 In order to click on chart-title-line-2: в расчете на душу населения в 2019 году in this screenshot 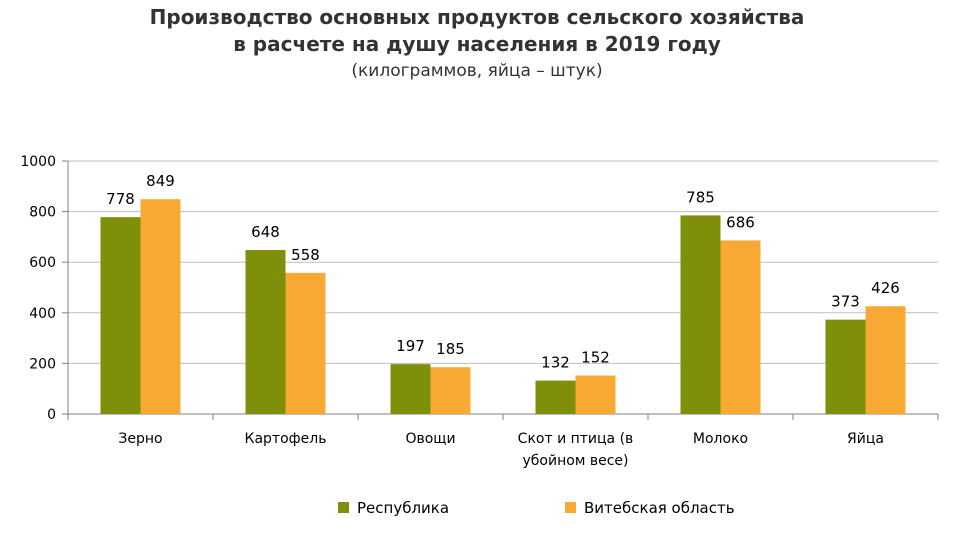, I will do `click(477, 44)`.